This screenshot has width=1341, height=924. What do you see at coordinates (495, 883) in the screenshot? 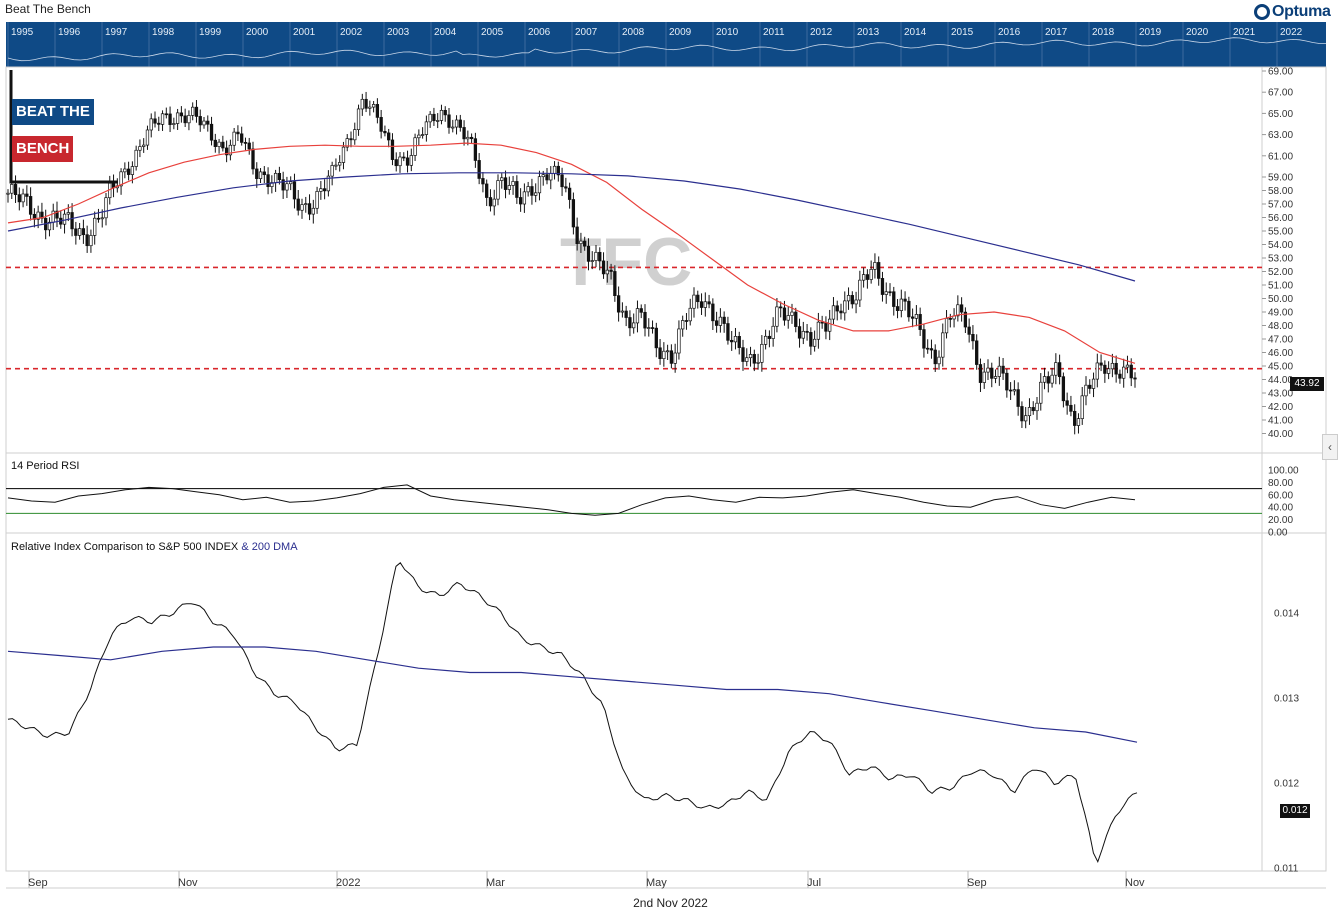
I see `x-axis-label: Mar` at bounding box center [495, 883].